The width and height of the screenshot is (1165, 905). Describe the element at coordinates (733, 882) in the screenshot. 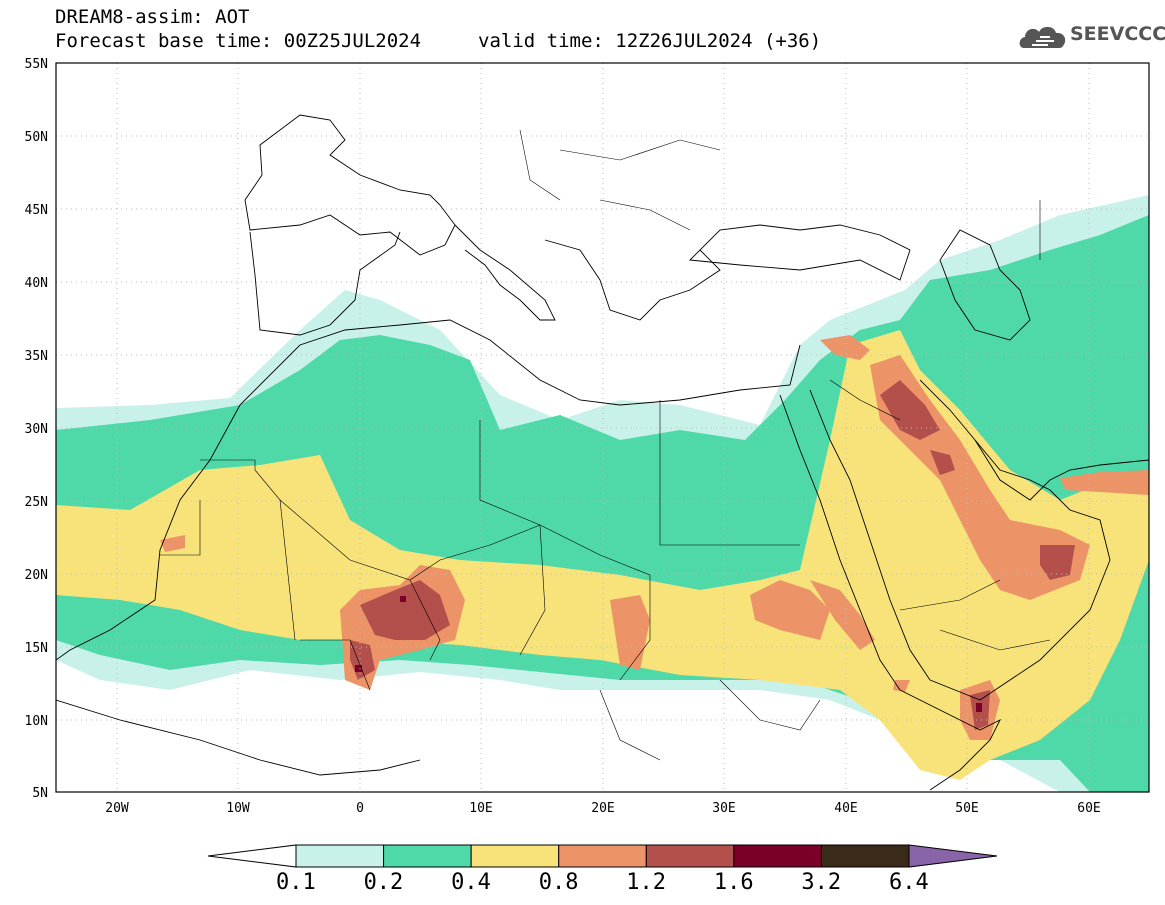

I see `colorbar-label: 1.6` at that location.